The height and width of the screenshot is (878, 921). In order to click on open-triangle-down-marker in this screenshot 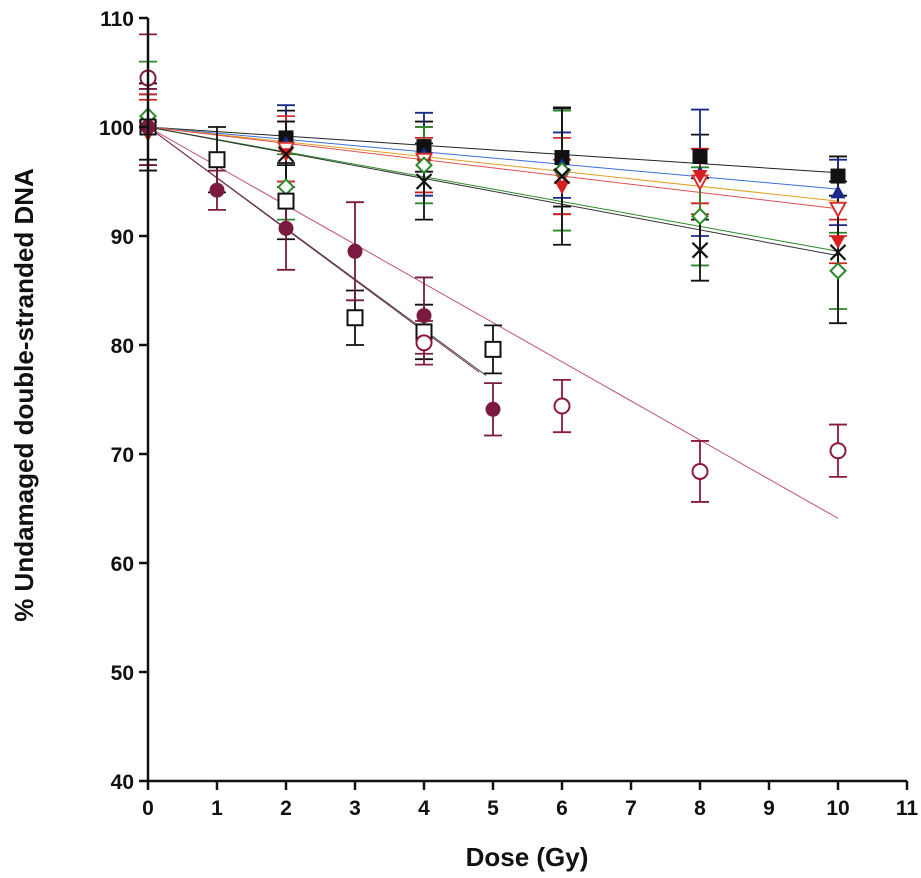, I will do `click(838, 210)`.